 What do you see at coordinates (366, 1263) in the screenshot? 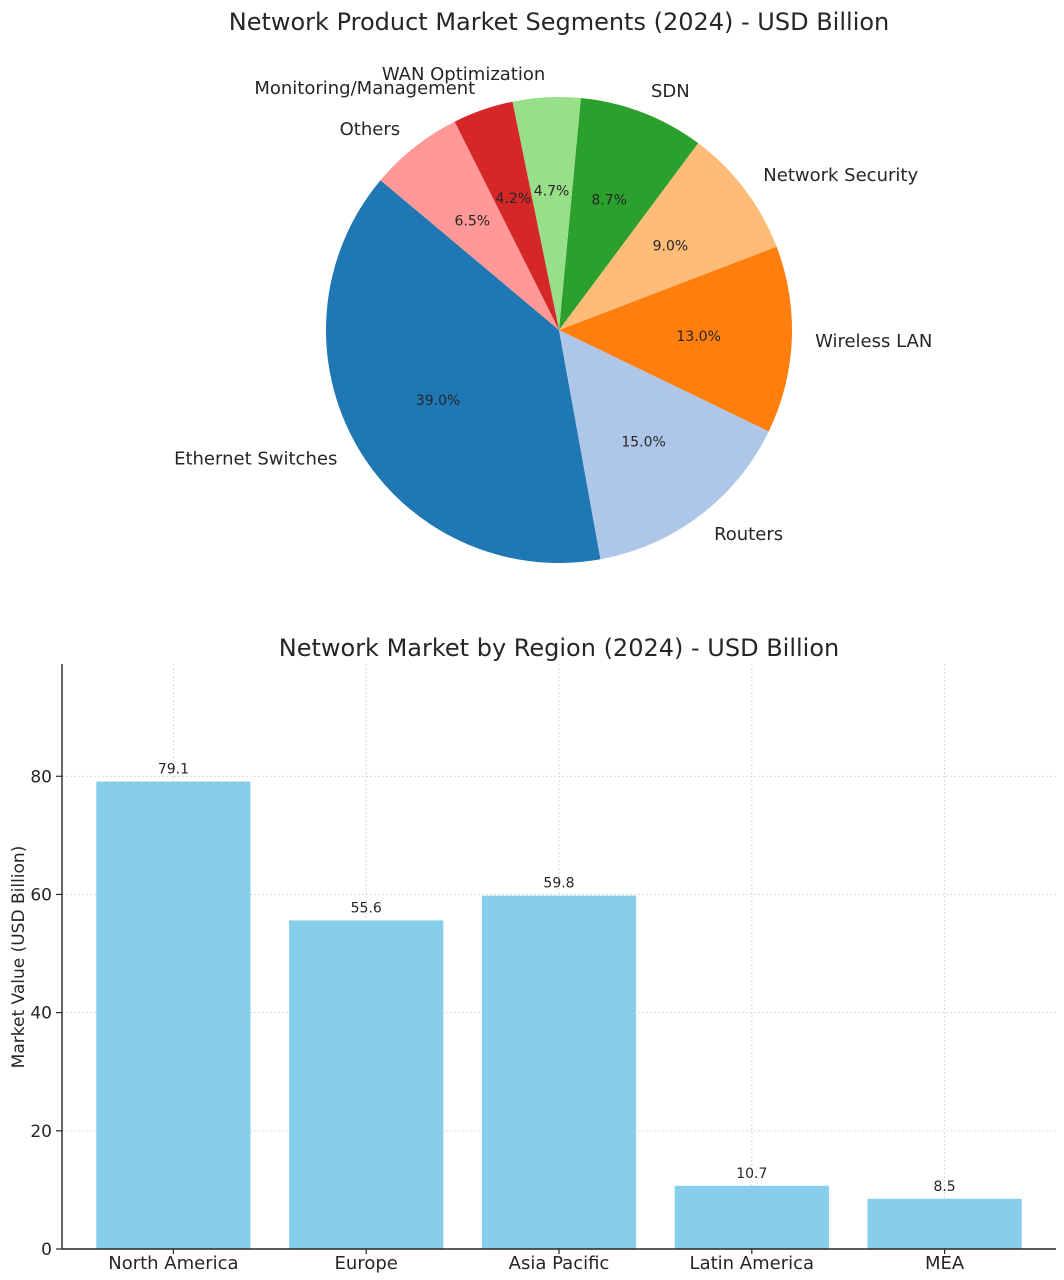
I see `x-tick-label-europe: Europe` at bounding box center [366, 1263].